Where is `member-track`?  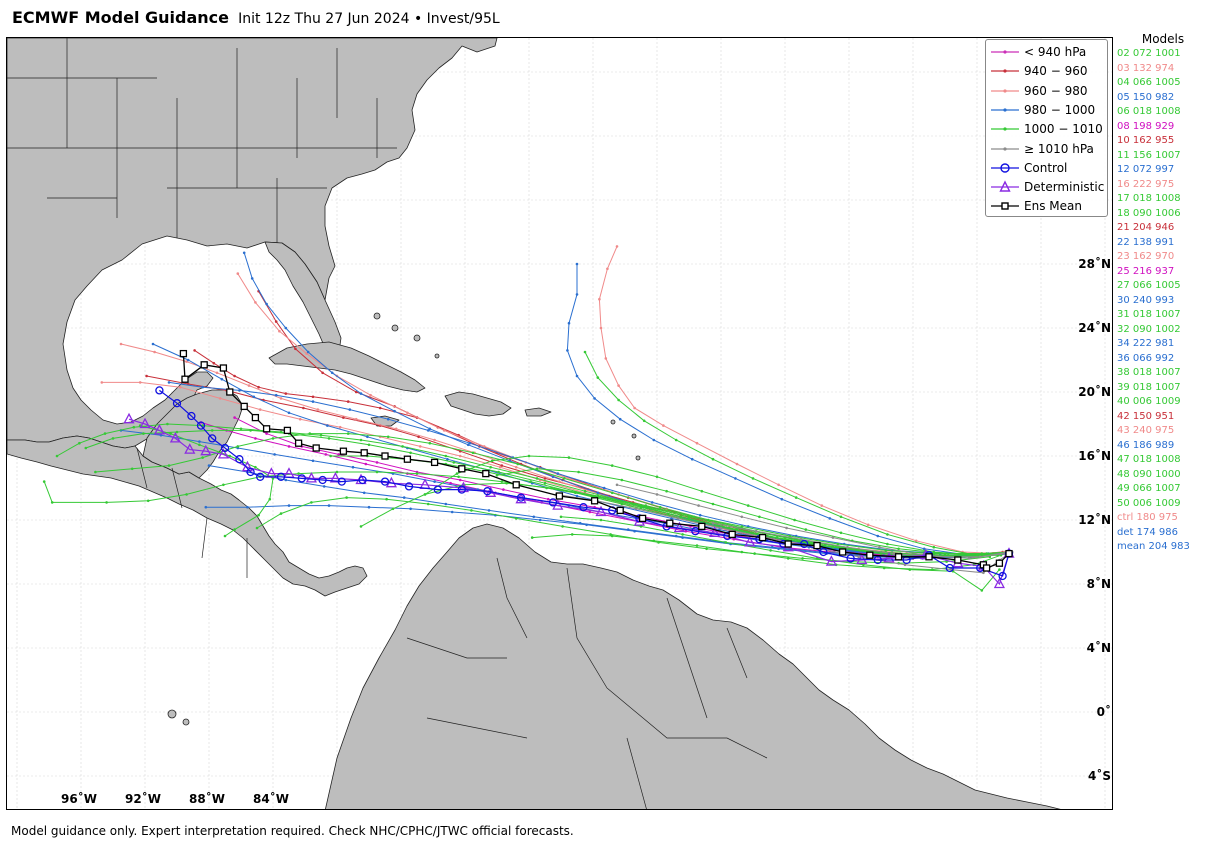 member-track is located at coordinates (741, 511).